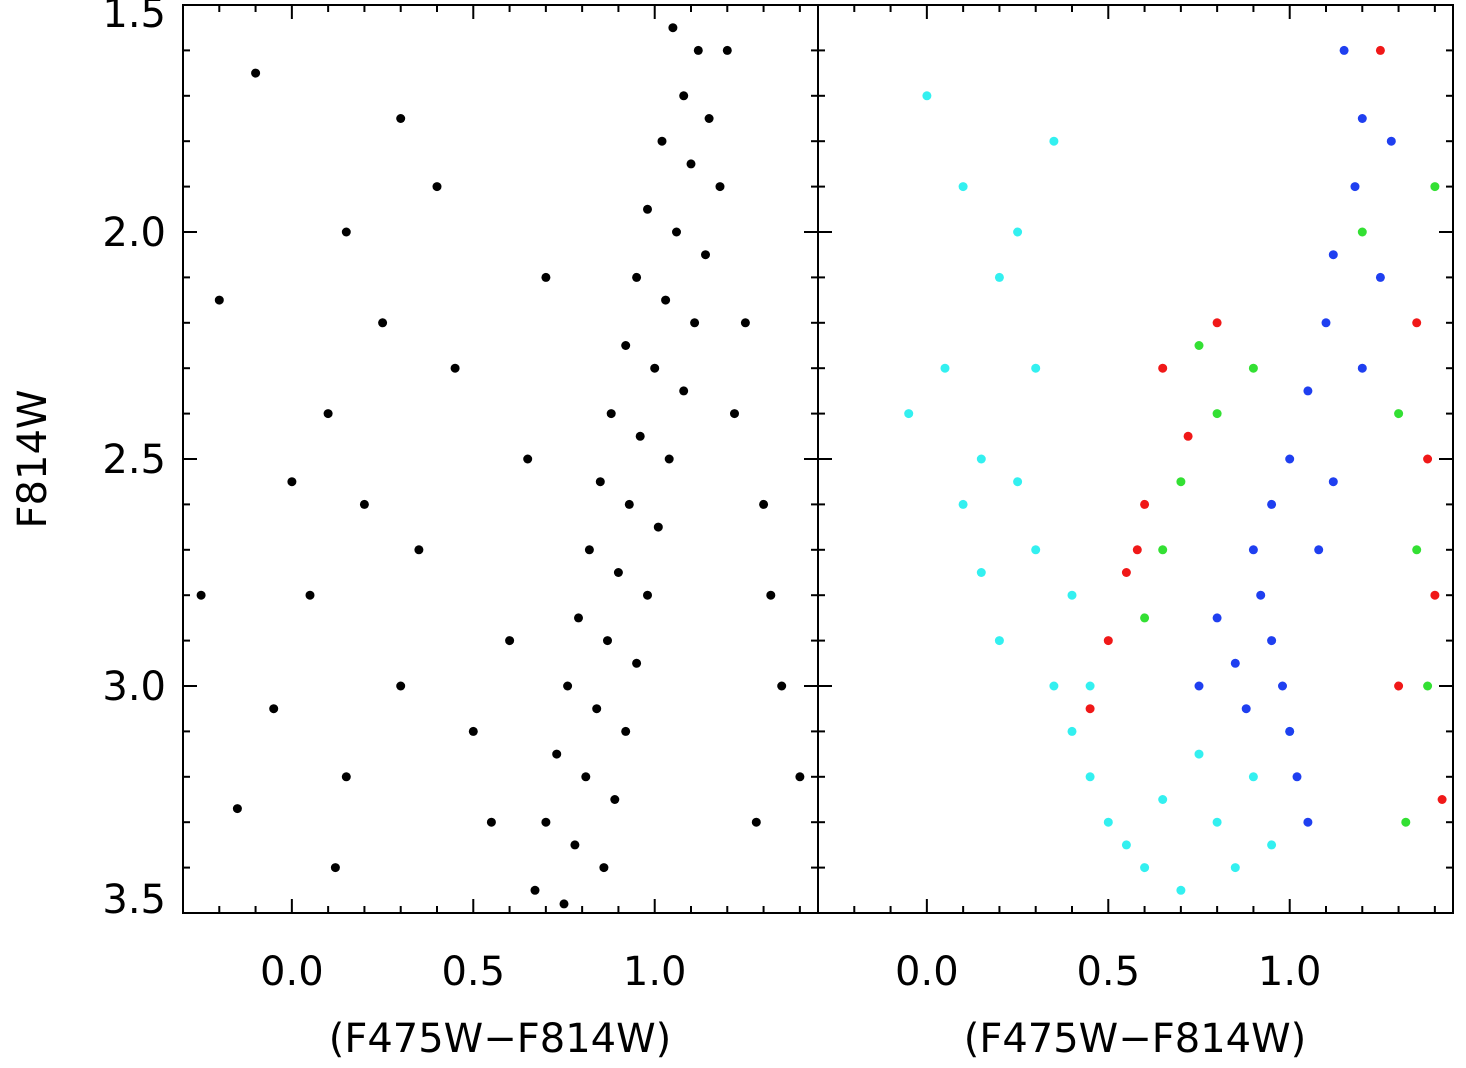 The width and height of the screenshot is (1466, 1068). I want to click on y-tick-label: 2.0, so click(134, 233).